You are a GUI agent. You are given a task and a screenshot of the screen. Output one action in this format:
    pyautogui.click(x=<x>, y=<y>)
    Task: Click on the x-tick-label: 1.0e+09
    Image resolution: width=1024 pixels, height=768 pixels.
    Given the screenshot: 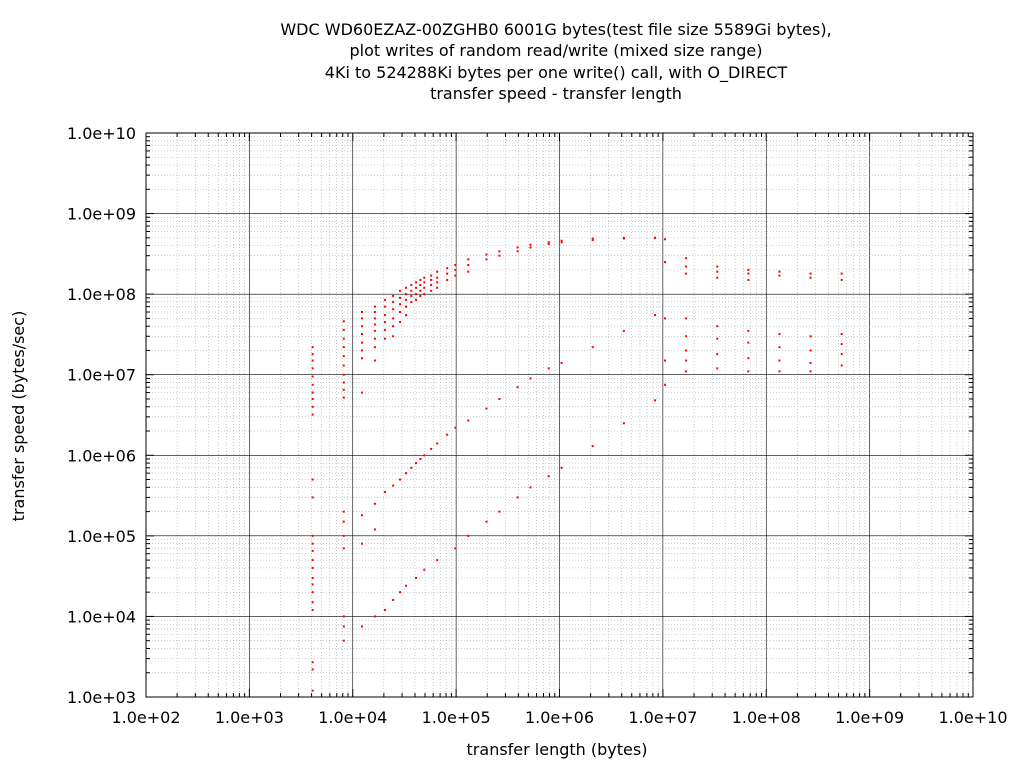 What is the action you would take?
    pyautogui.click(x=869, y=717)
    